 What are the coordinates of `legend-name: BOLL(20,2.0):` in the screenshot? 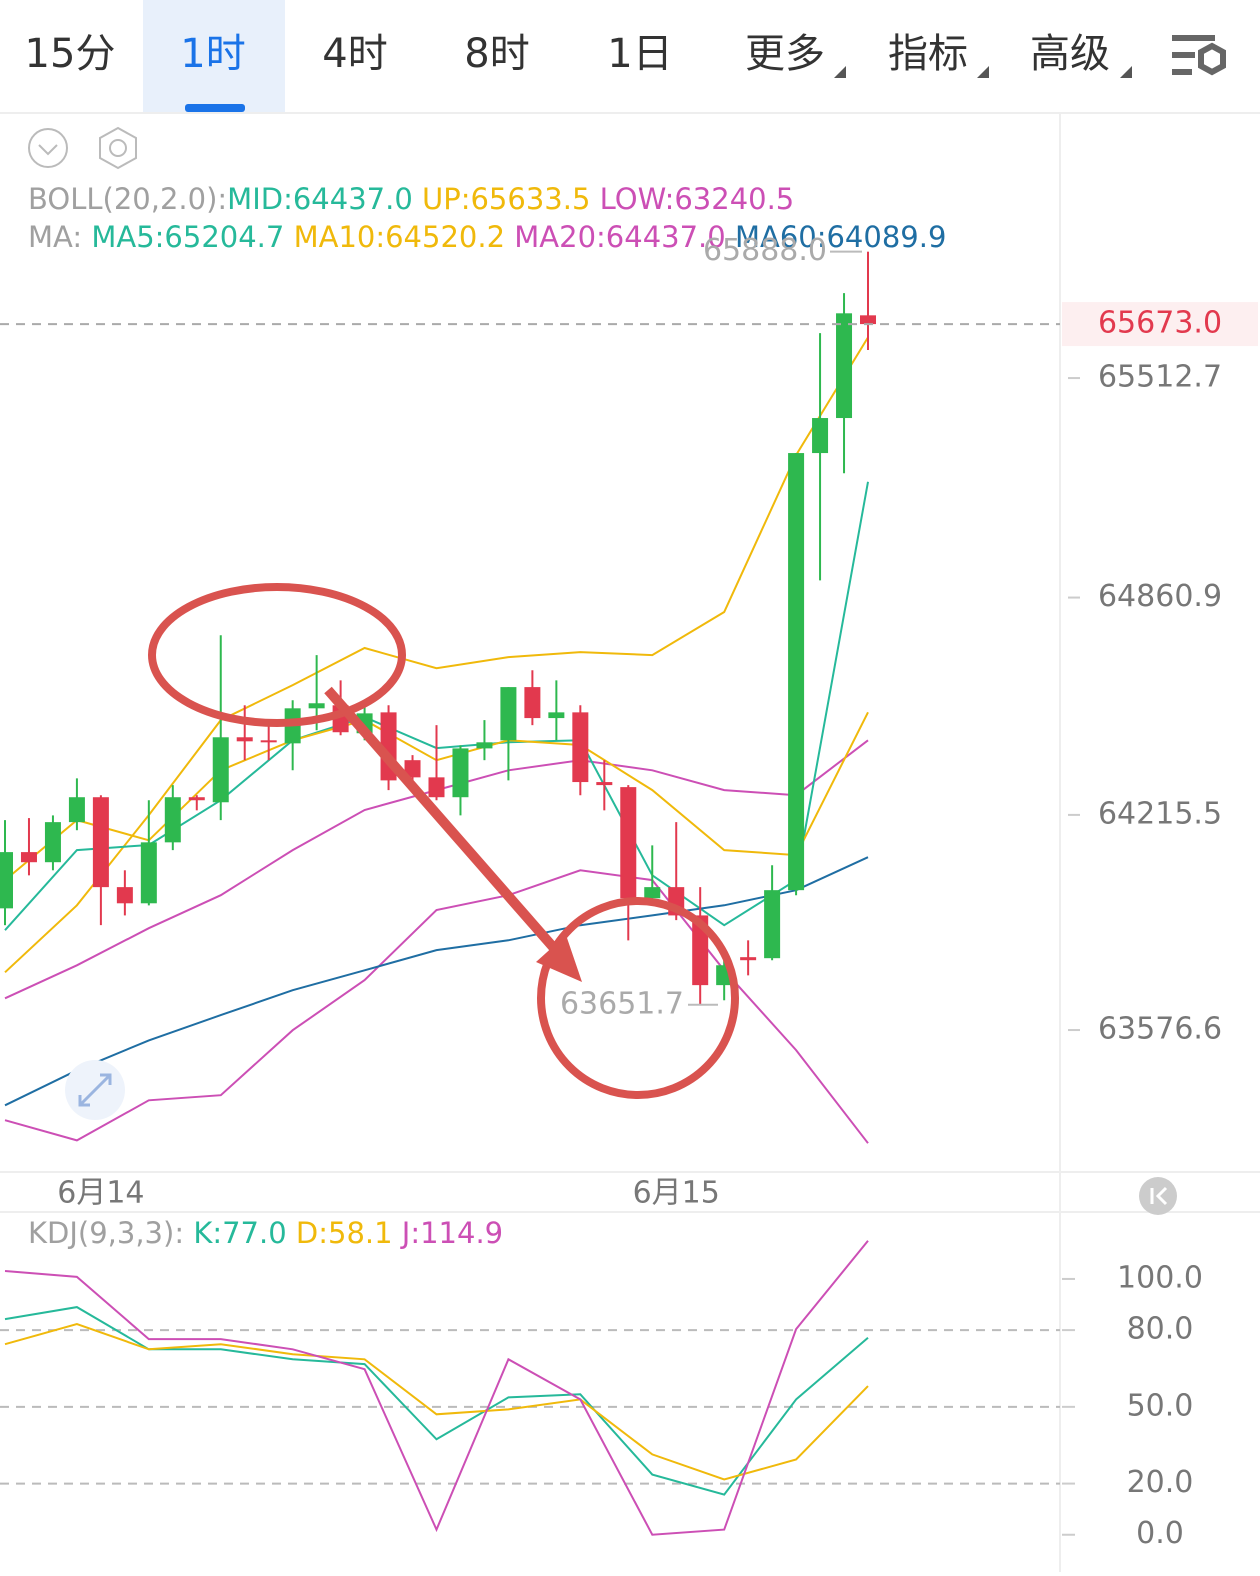 It's located at (127, 199).